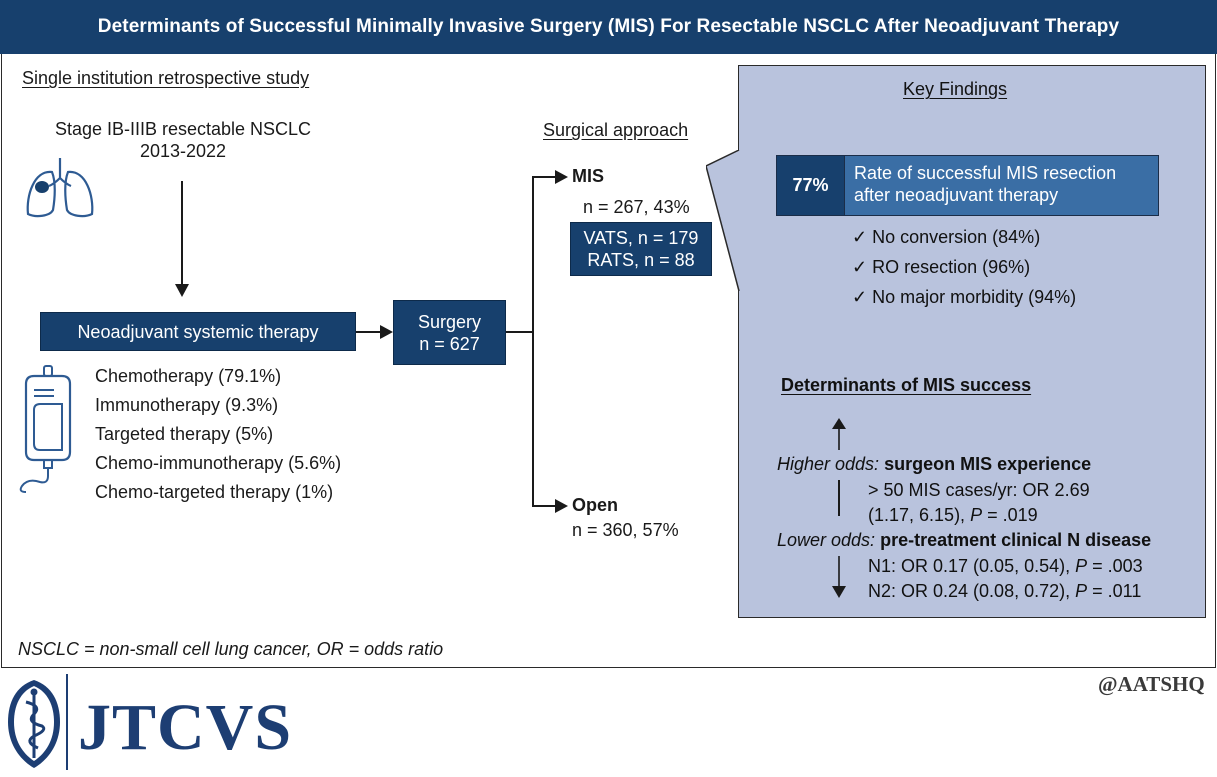 The height and width of the screenshot is (777, 1217). Describe the element at coordinates (595, 505) in the screenshot. I see `open-label: Open` at that location.